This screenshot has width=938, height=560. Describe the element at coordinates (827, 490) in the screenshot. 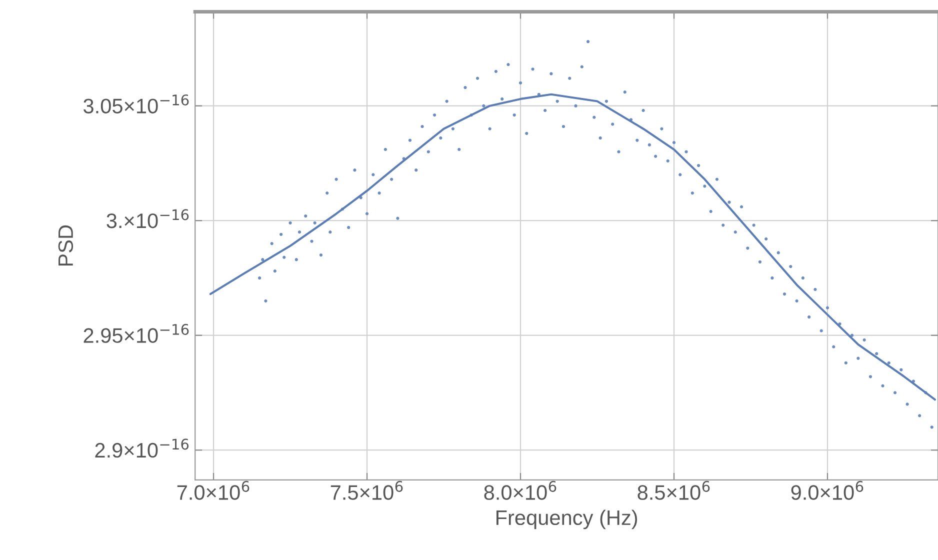

I see `x-tick-label: 9.0×10$^{6}$` at that location.